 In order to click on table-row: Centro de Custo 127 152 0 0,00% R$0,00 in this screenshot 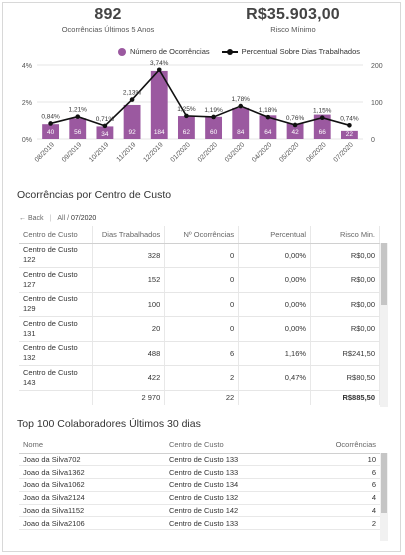, I will do `click(199, 280)`.